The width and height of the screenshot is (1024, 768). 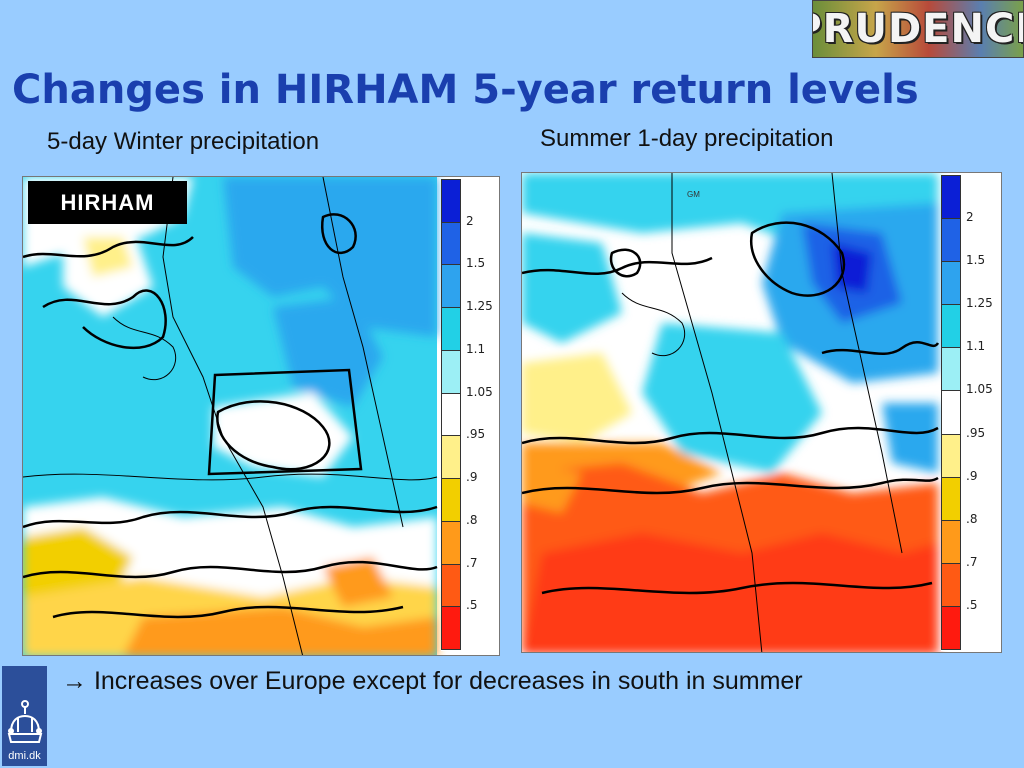 What do you see at coordinates (971, 413) in the screenshot?
I see `right-colorbar: 2 1.5 1.25 1.1 1.05 .95 .9 .8 .7 .5` at bounding box center [971, 413].